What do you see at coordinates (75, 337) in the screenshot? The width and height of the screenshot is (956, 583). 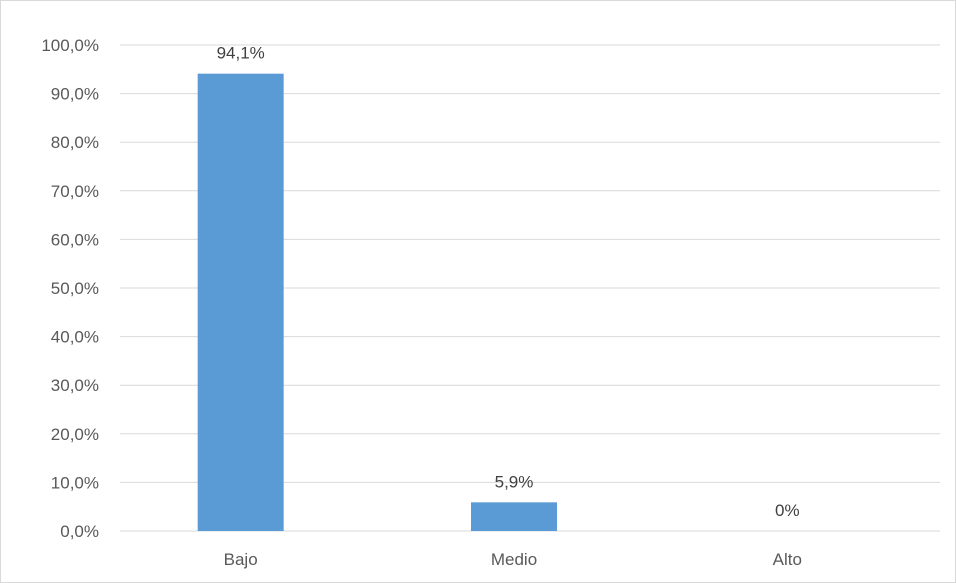 I see `y-tick-label: 40,0%` at bounding box center [75, 337].